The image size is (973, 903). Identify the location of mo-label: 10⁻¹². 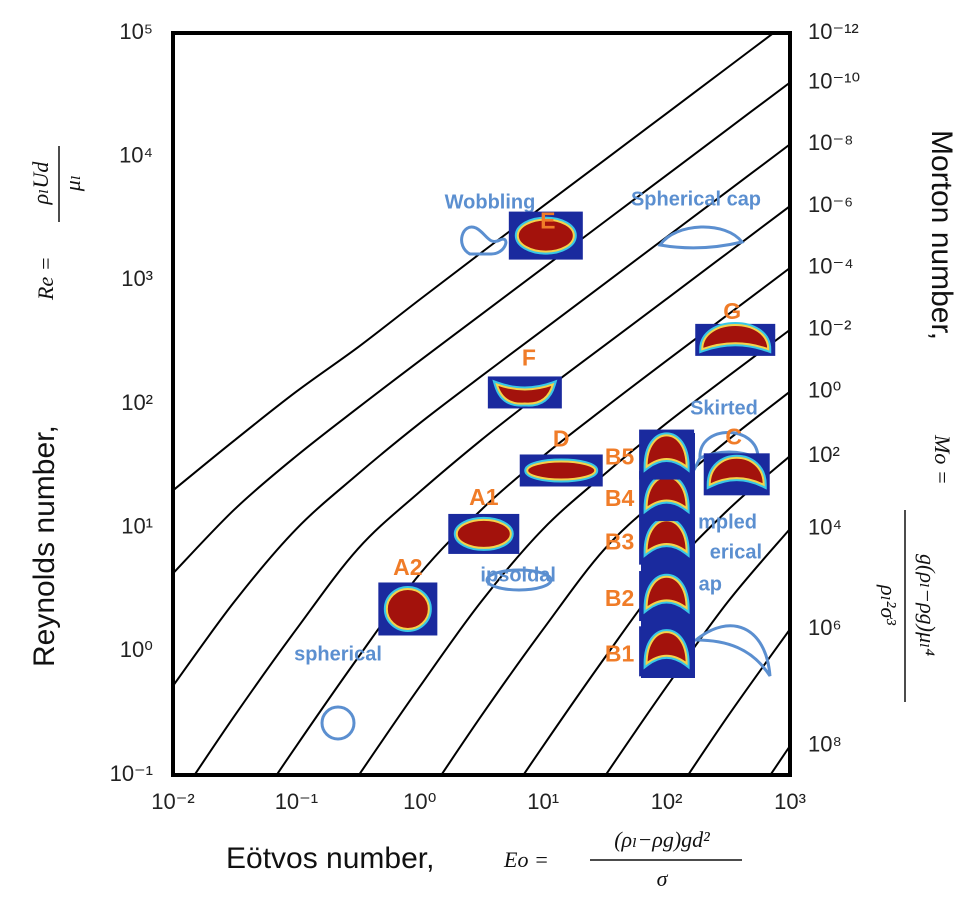
(833, 31).